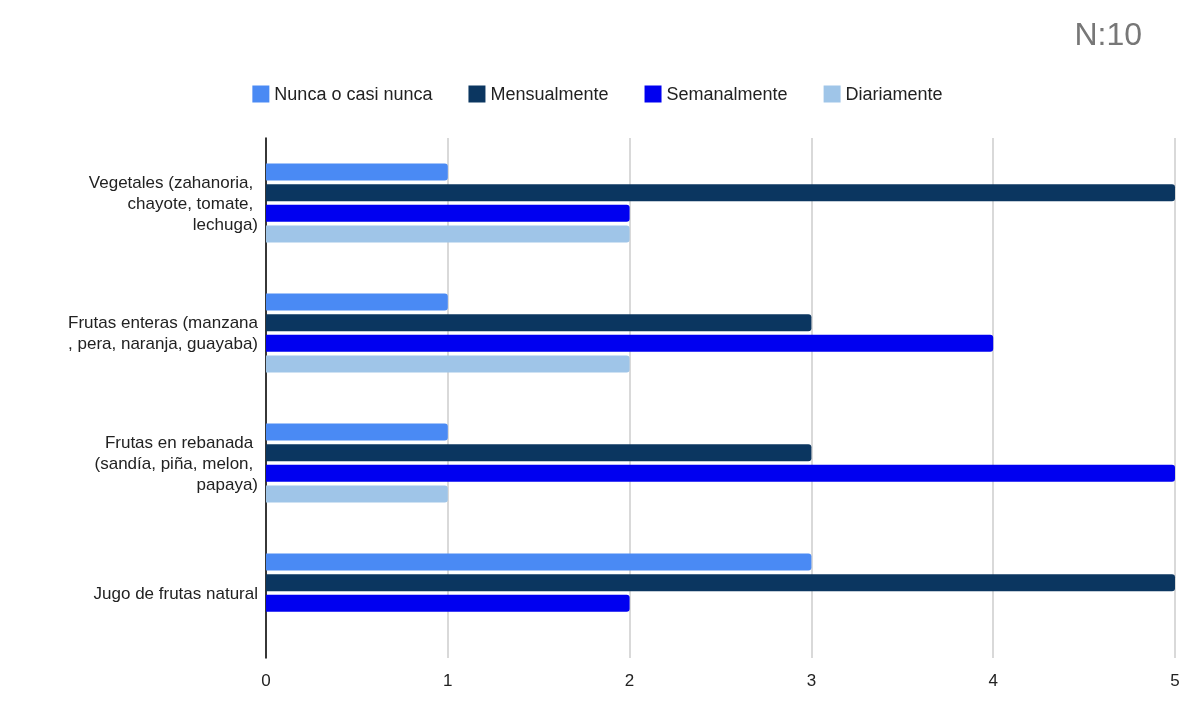 This screenshot has width=1195, height=708. What do you see at coordinates (266, 680) in the screenshot?
I see `x-tick-label: 0` at bounding box center [266, 680].